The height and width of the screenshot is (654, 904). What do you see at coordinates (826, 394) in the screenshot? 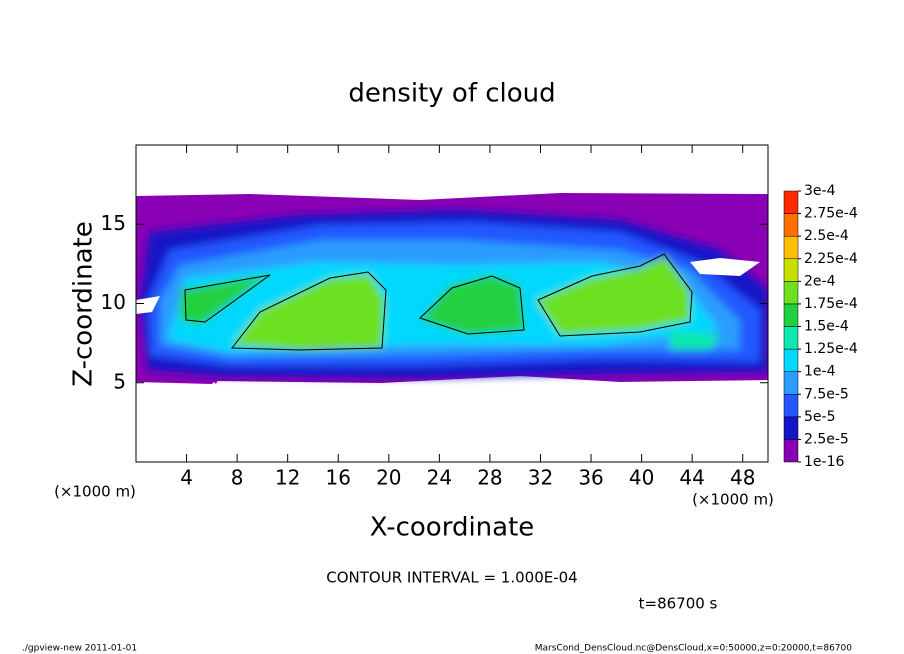
I see `colorbar-label: 7.5e-5` at bounding box center [826, 394].